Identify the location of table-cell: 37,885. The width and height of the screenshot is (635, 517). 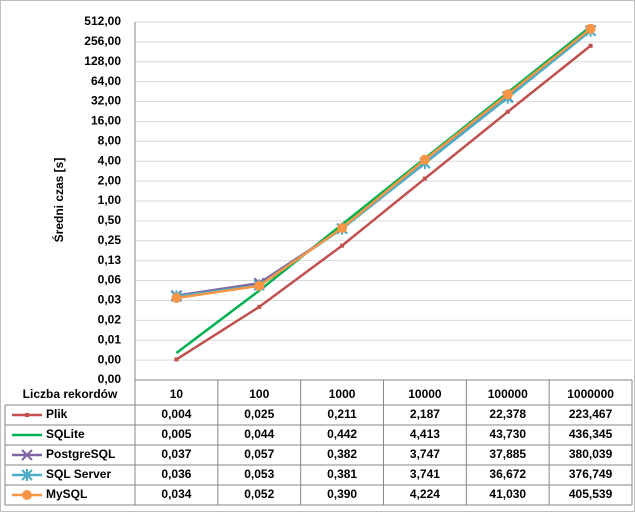
(507, 454).